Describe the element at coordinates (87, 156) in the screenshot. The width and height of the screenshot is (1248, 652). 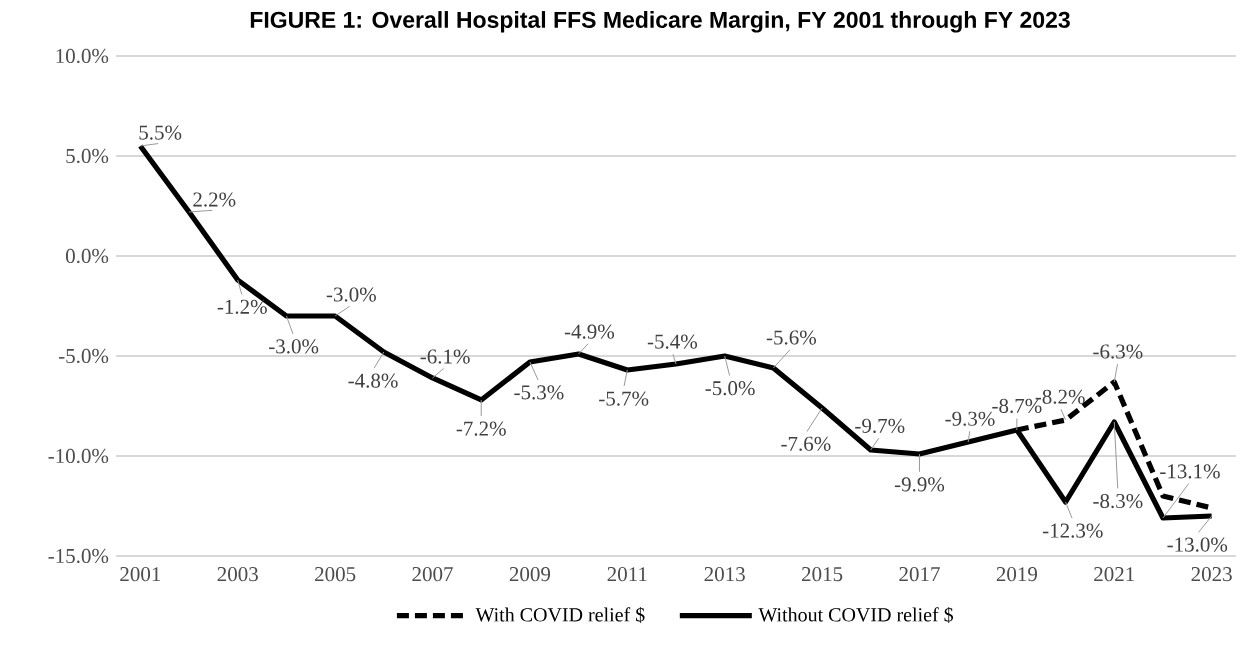
I see `y-tick-label: 5.0%` at that location.